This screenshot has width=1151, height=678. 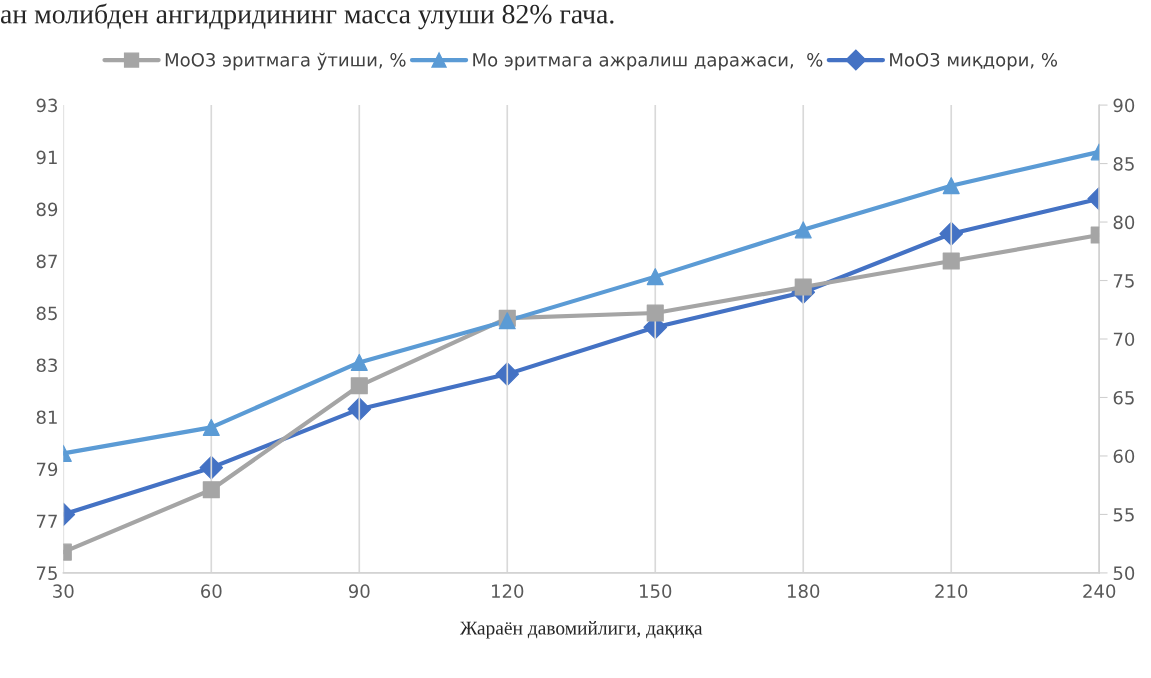 What do you see at coordinates (46, 365) in the screenshot?
I see `y-tick-label: 83` at bounding box center [46, 365].